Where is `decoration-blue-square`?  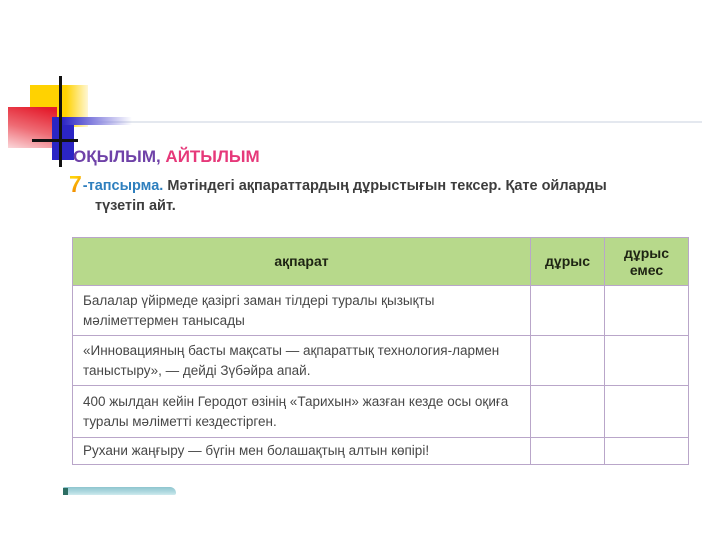
decoration-blue-square is located at coordinates (63, 138).